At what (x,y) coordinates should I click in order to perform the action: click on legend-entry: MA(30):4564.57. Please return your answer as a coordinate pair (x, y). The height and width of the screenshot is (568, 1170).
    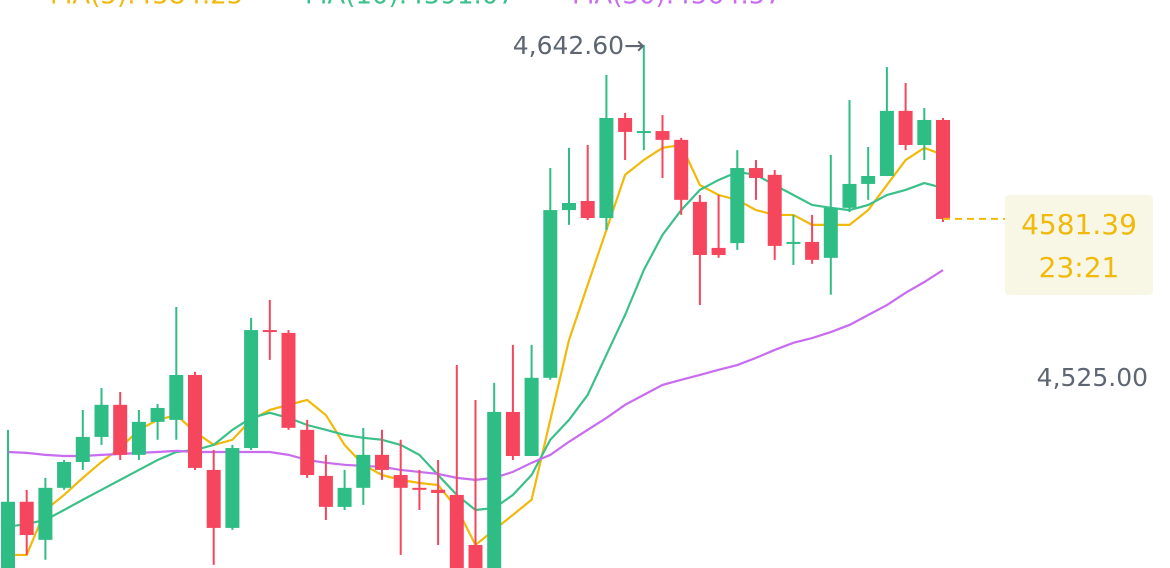
    Looking at the image, I should click on (677, 5).